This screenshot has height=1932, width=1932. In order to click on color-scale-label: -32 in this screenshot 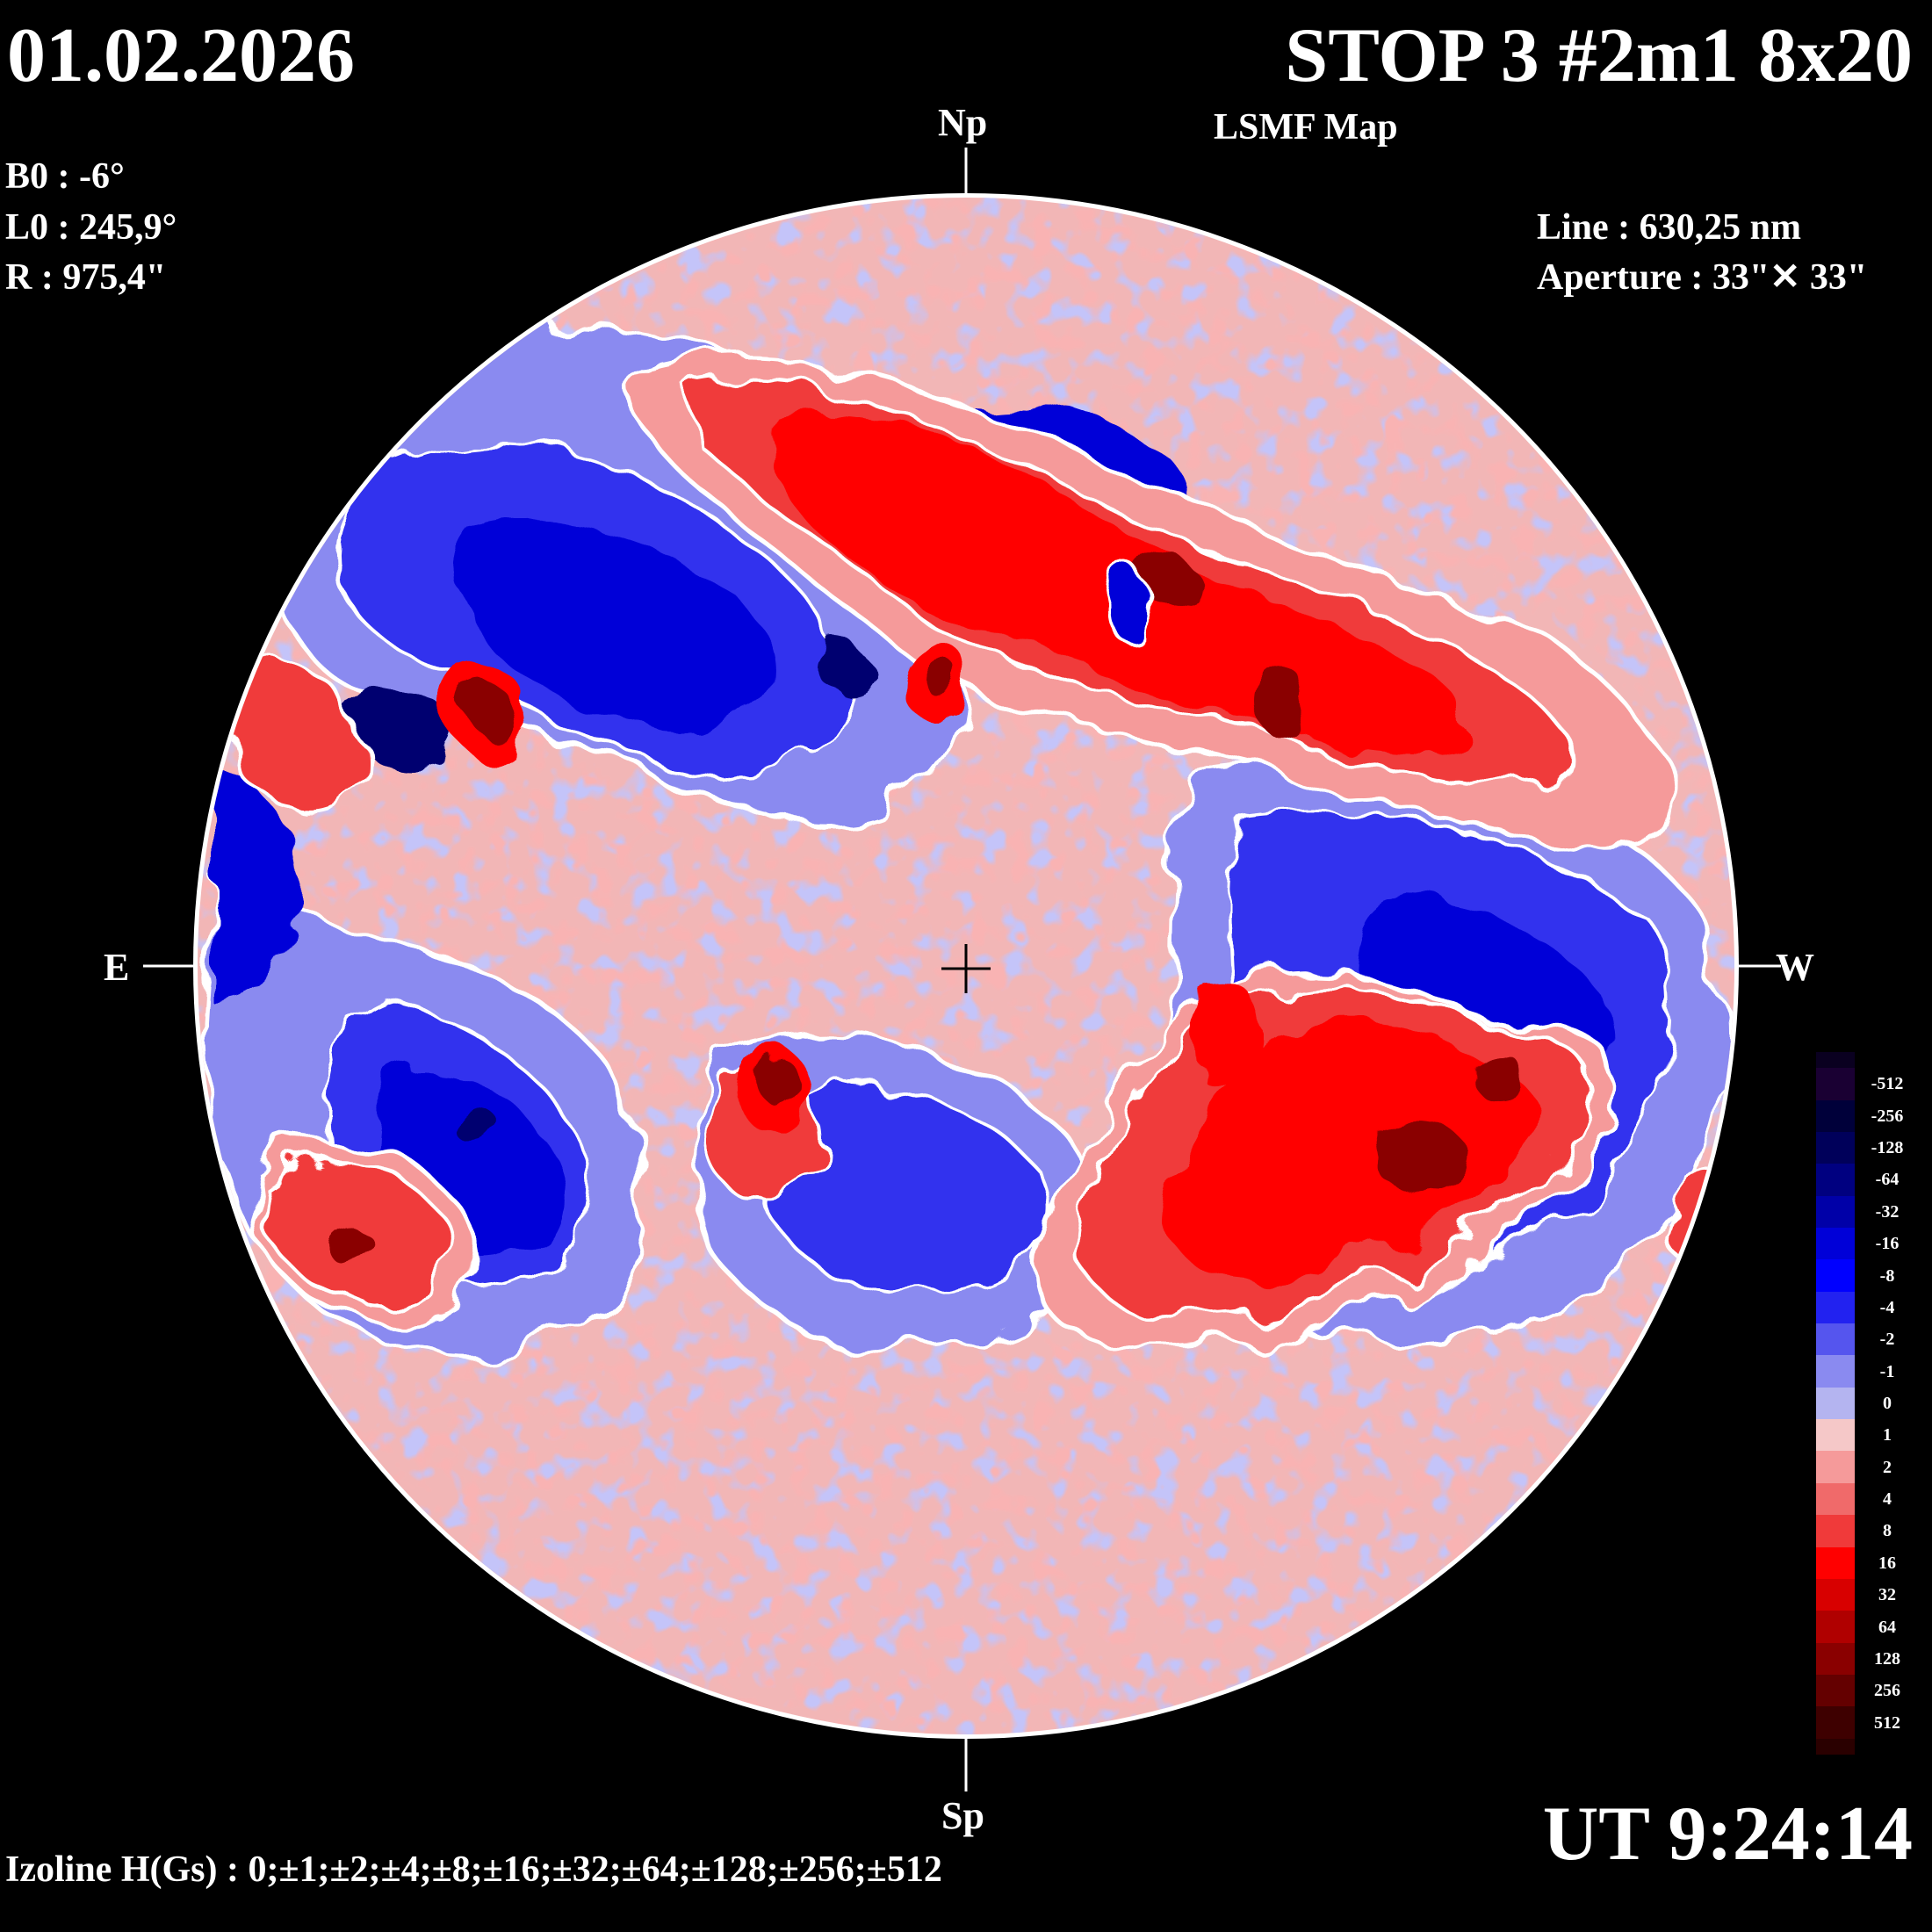, I will do `click(1887, 1211)`.